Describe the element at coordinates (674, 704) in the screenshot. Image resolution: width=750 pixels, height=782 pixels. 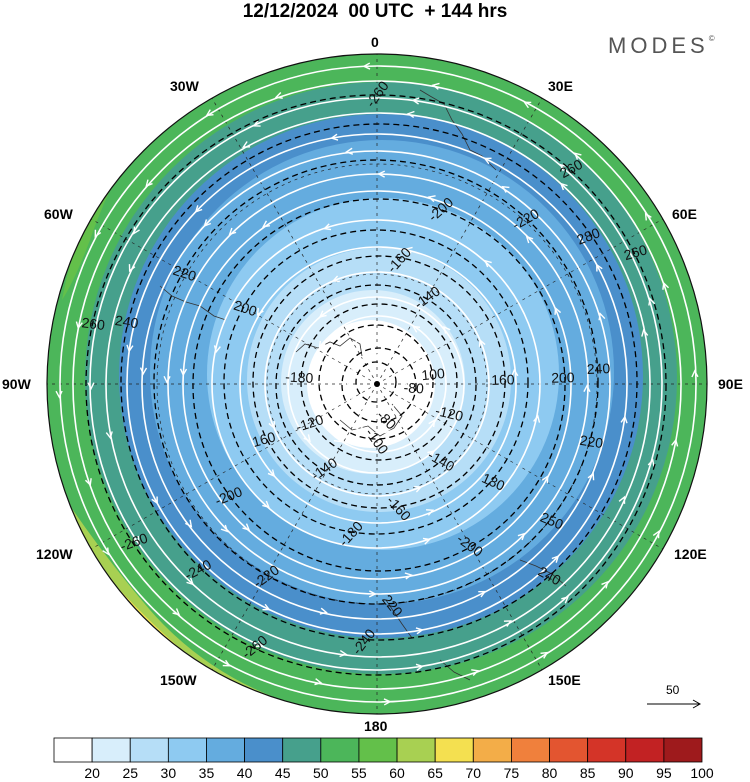
I see `vector-reference-arrow` at that location.